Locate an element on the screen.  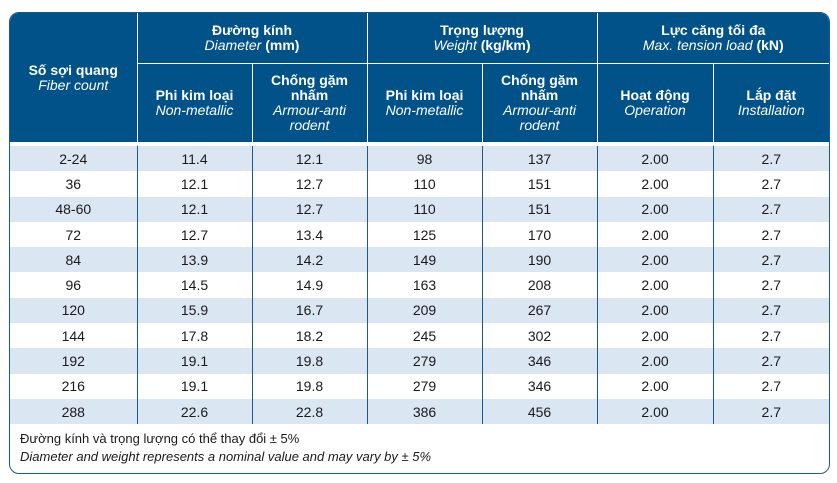
diameter-nonmetal-cell: 22.6 is located at coordinates (194, 411).